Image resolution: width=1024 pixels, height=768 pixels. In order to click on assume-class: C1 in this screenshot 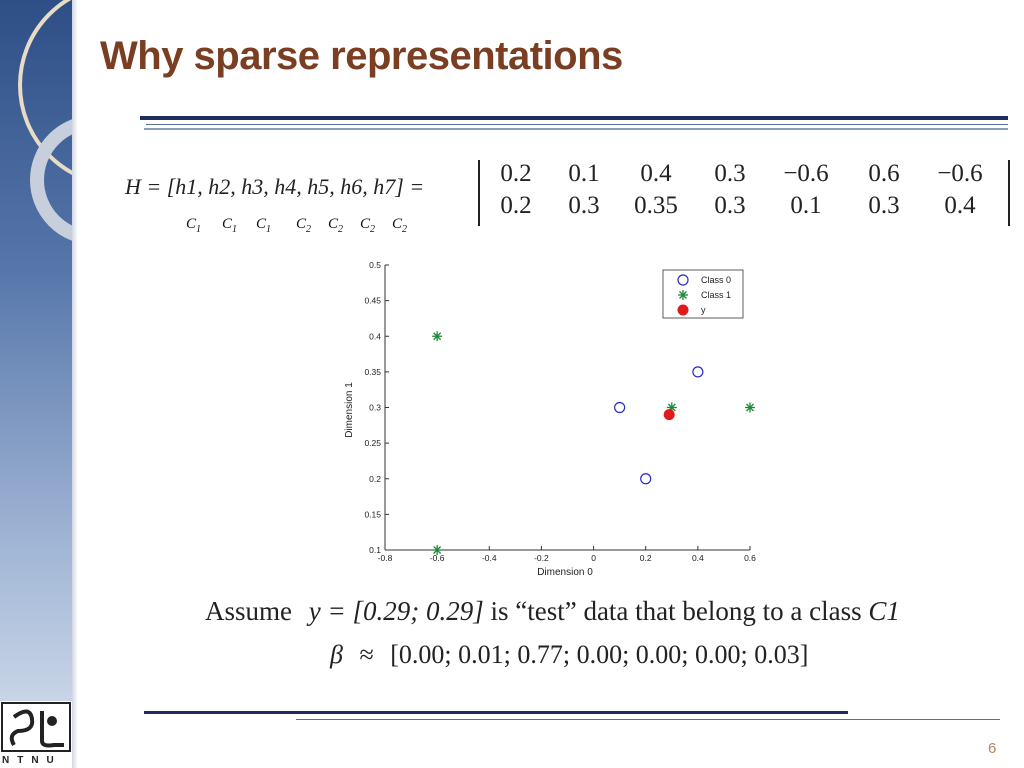, I will do `click(884, 611)`.